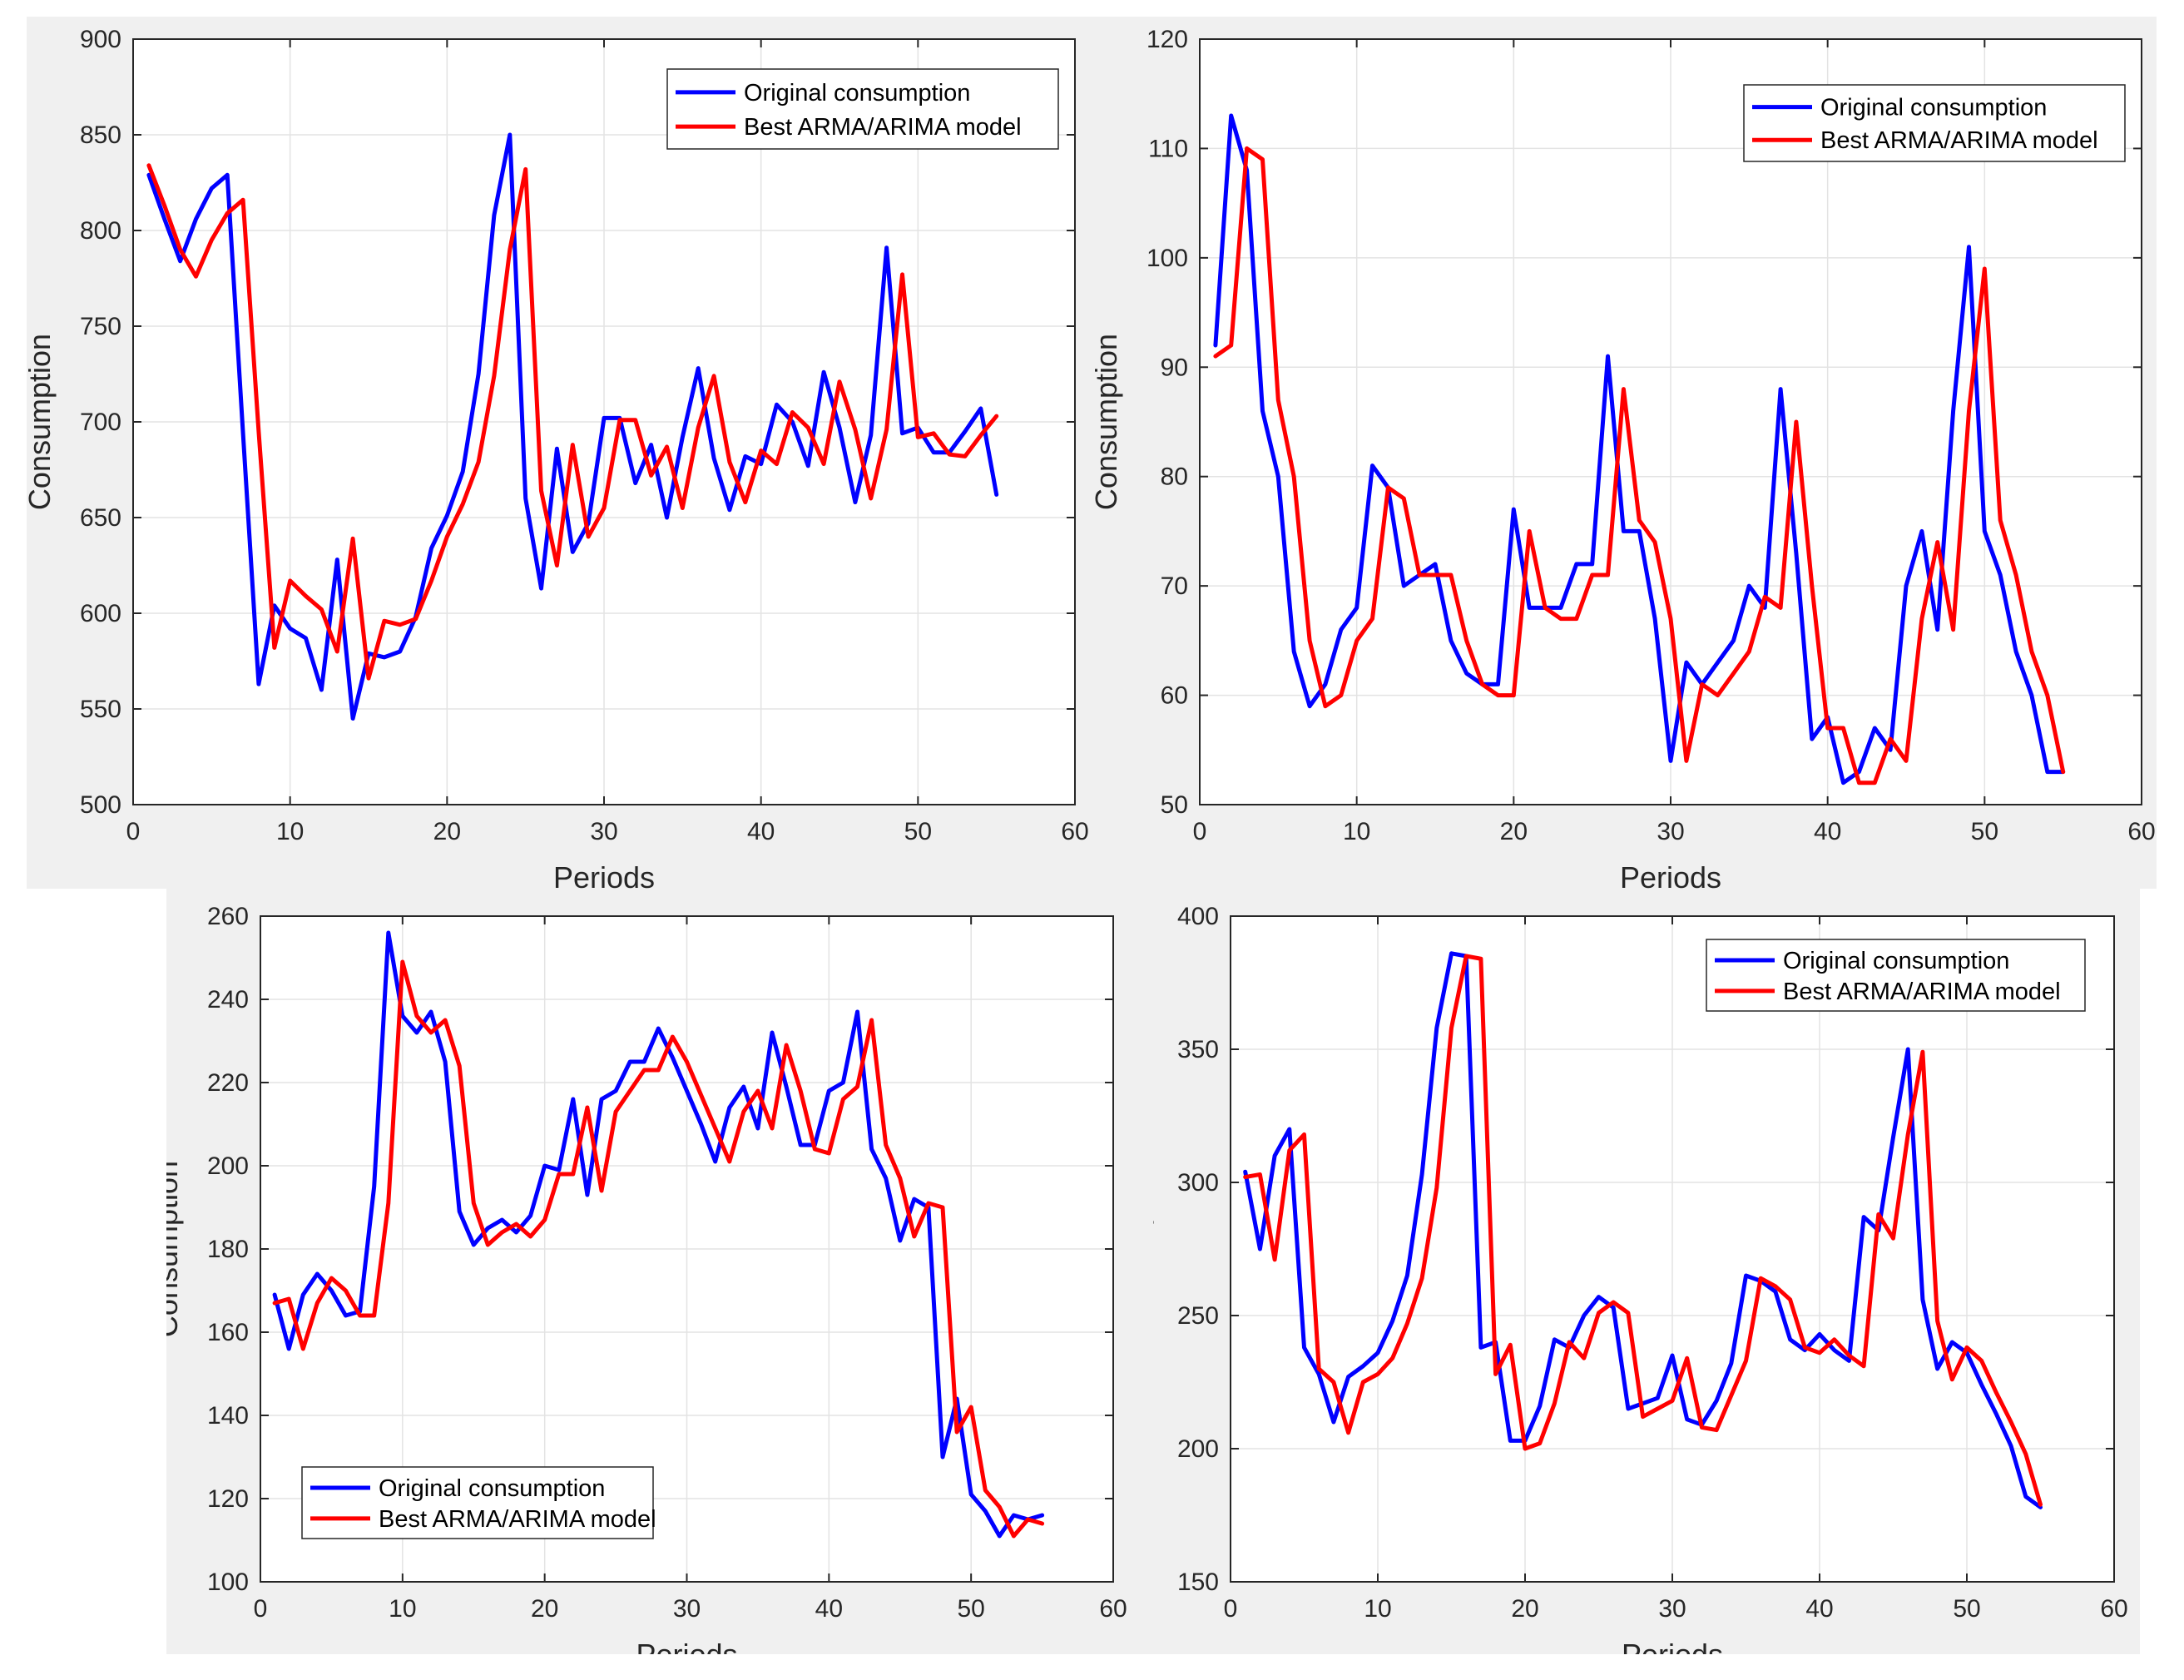 This screenshot has height=1680, width=2184. What do you see at coordinates (1198, 916) in the screenshot?
I see `y-tick-label: 400` at bounding box center [1198, 916].